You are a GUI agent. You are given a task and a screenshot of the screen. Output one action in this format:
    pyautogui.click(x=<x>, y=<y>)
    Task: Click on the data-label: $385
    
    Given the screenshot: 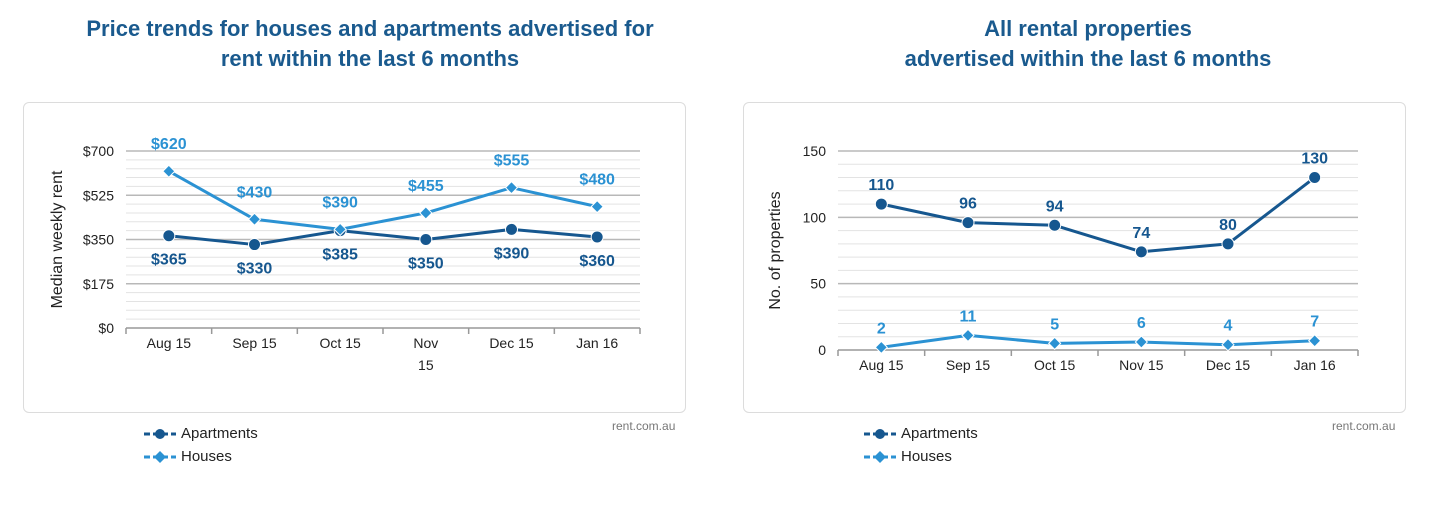 What is the action you would take?
    pyautogui.click(x=340, y=255)
    